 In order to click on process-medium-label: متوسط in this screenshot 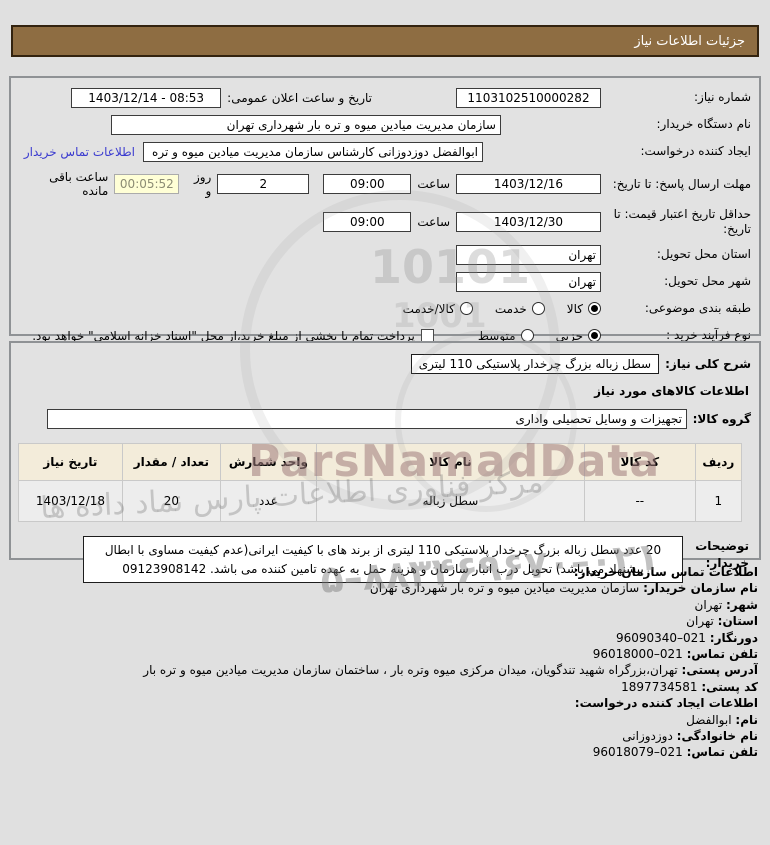, I will do `click(496, 335)`.